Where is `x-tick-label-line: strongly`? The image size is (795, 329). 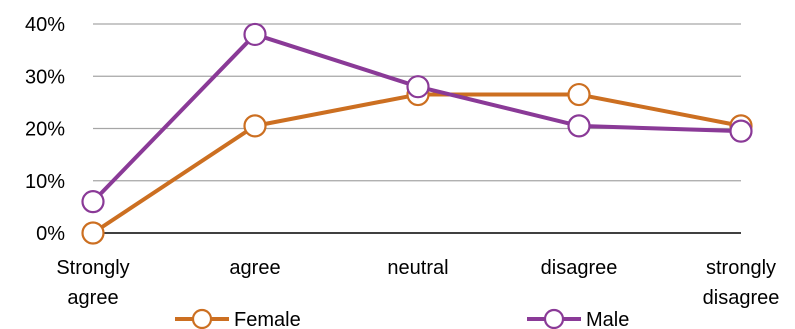
x-tick-label-line: strongly is located at coordinates (741, 268).